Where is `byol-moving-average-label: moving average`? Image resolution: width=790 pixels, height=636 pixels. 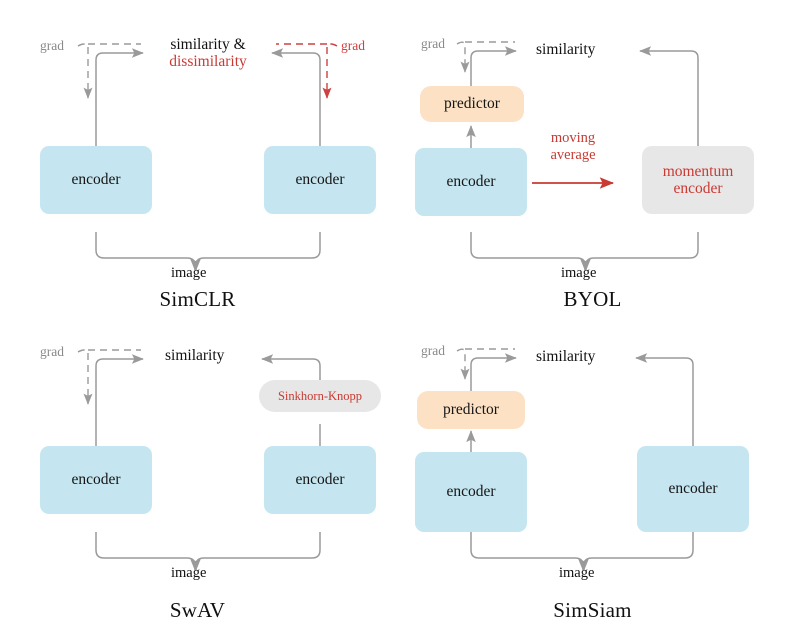
byol-moving-average-label: moving average is located at coordinates (573, 146).